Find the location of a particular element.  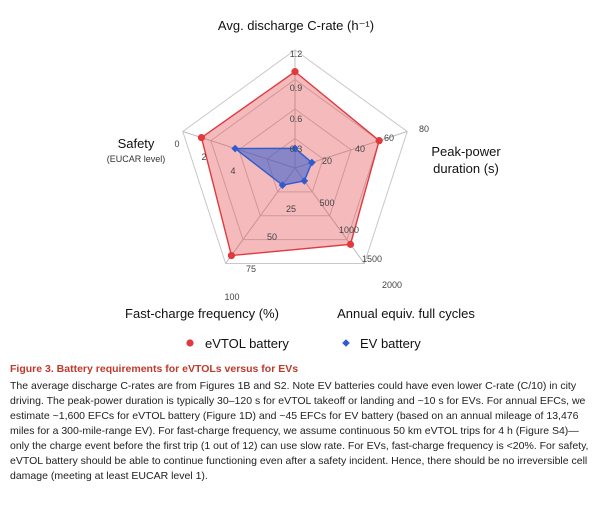

axis-title: Annual equiv. full cycles is located at coordinates (406, 313).